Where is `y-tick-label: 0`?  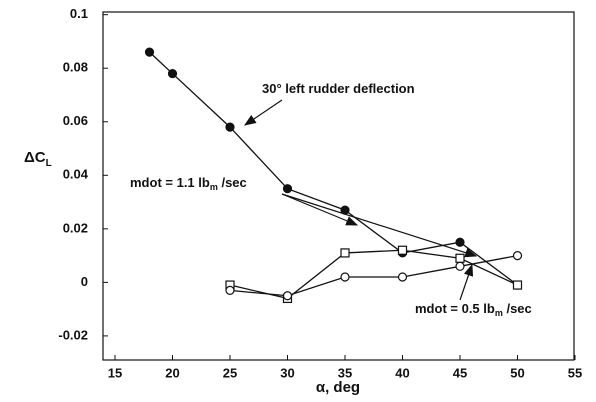
y-tick-label: 0 is located at coordinates (84, 281).